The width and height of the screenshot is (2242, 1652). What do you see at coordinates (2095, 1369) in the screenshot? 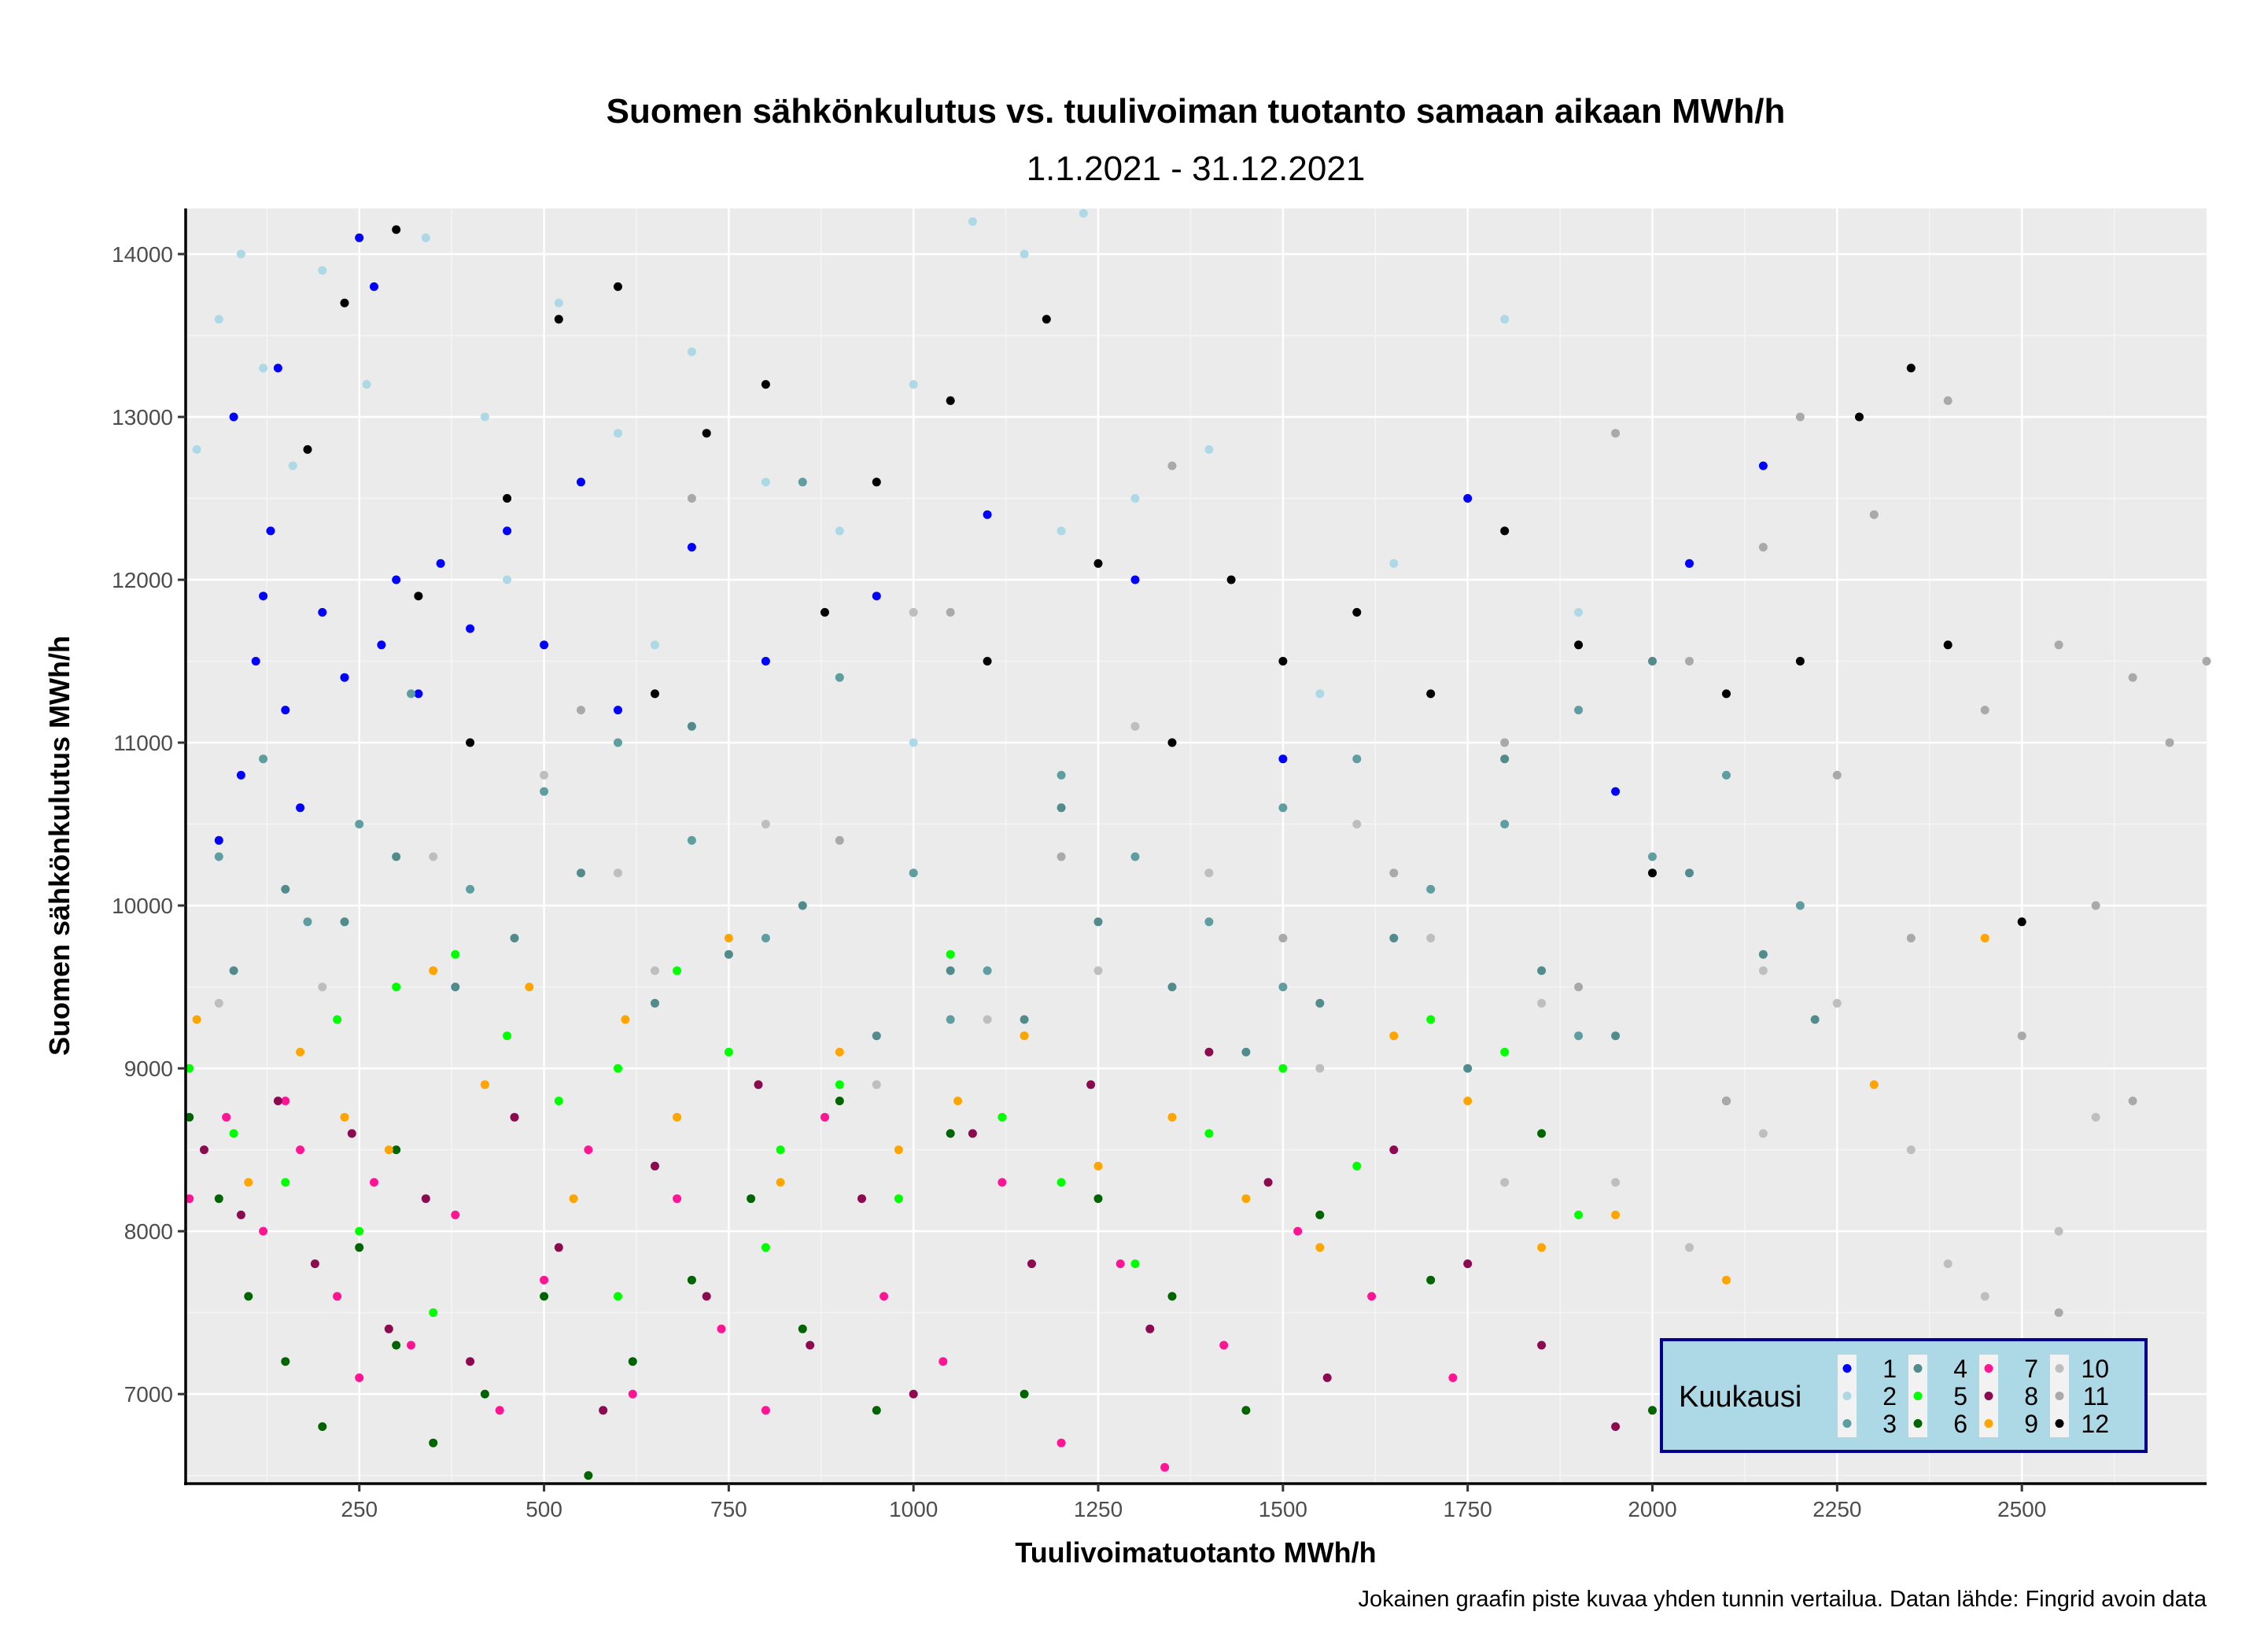
I see `legend-label: 10` at bounding box center [2095, 1369].